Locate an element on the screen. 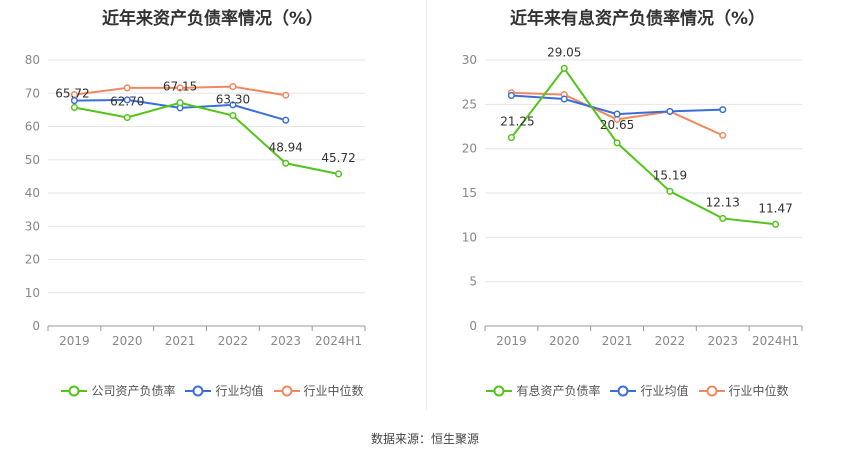 This screenshot has height=459, width=850. data-label: 12.13 is located at coordinates (723, 202).